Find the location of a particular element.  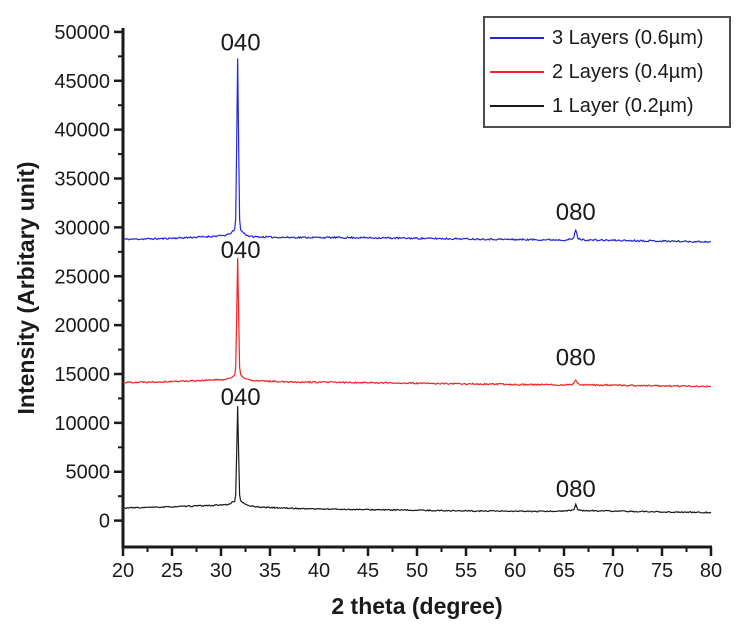

x-tick-label: 75 is located at coordinates (662, 571).